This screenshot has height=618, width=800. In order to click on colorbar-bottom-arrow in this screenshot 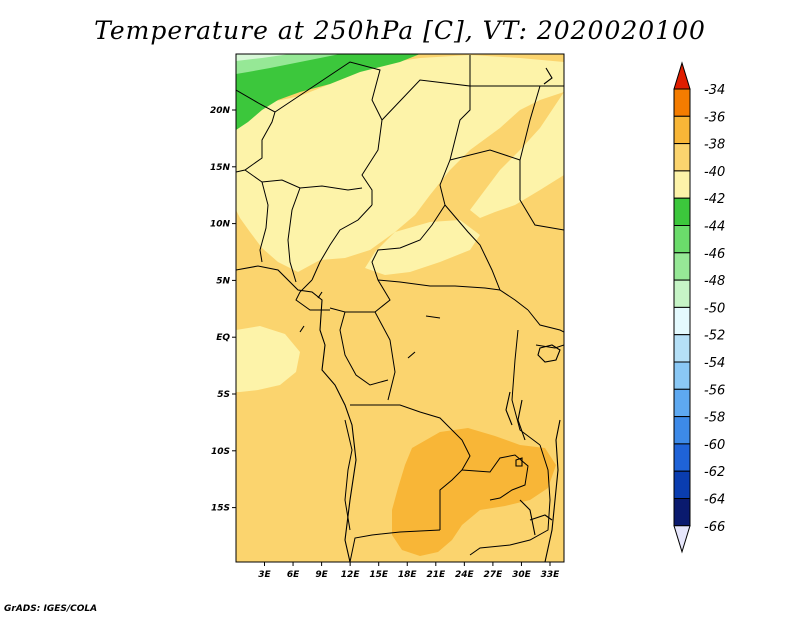, I will do `click(682, 539)`.